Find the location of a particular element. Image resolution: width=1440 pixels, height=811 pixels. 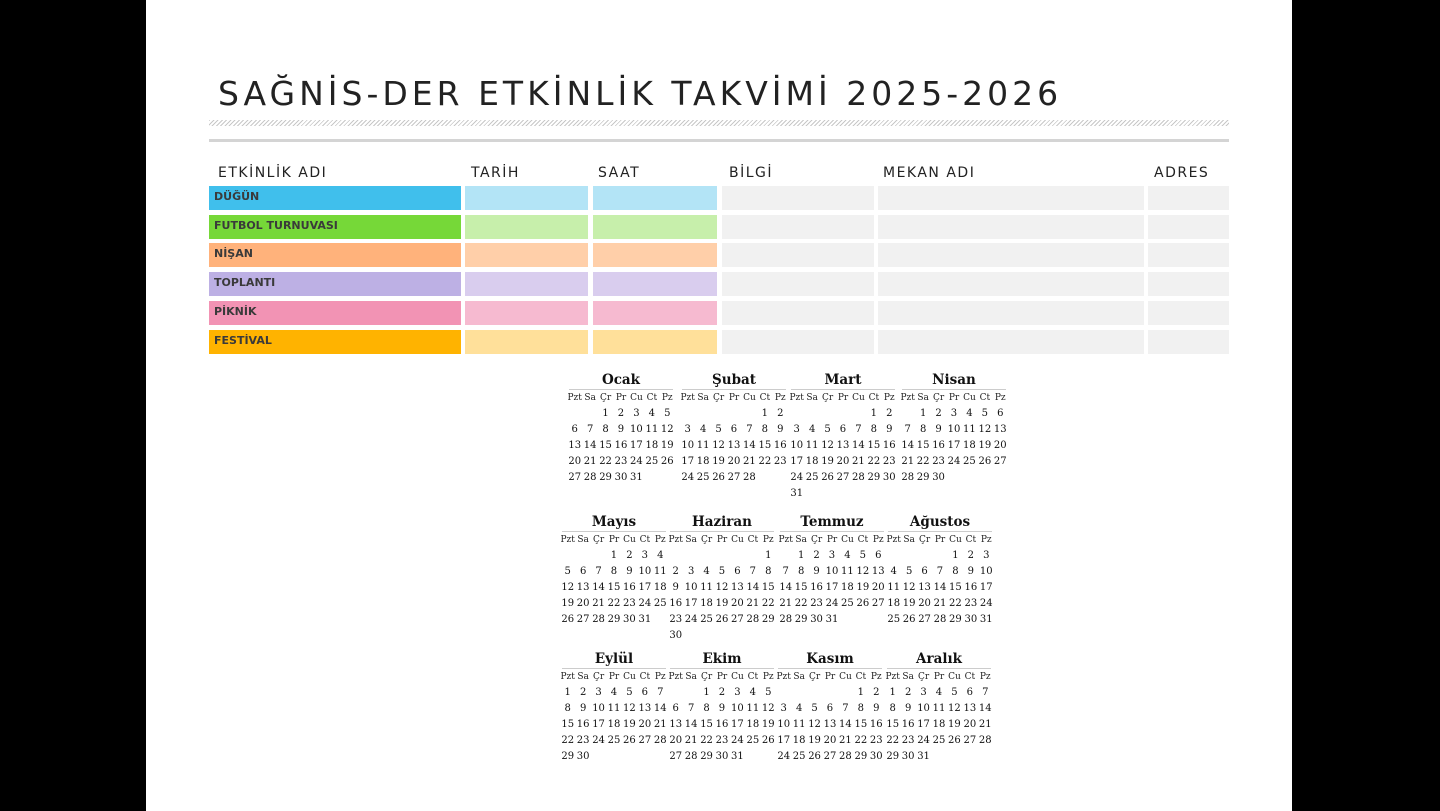

day-number: 7 is located at coordinates (940, 571).